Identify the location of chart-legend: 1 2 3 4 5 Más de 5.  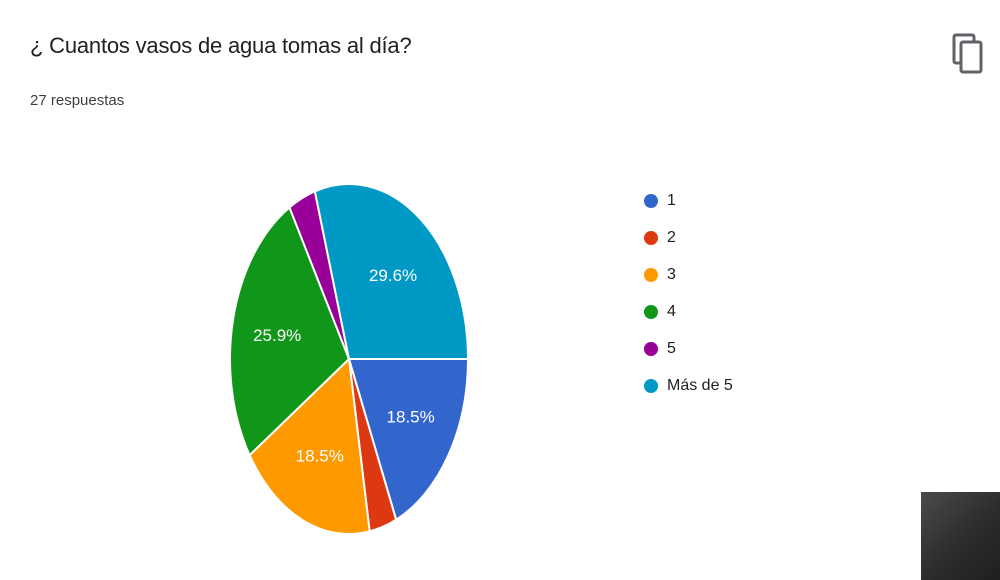
(688, 293).